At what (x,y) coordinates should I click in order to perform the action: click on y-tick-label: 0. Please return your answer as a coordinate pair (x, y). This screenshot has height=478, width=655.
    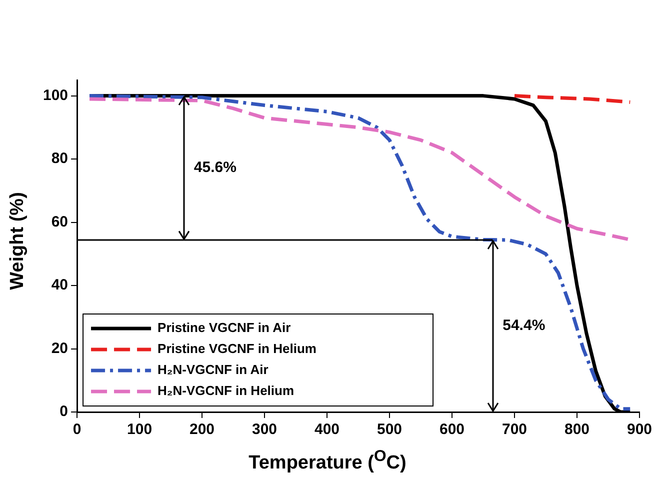
    Looking at the image, I should click on (64, 411).